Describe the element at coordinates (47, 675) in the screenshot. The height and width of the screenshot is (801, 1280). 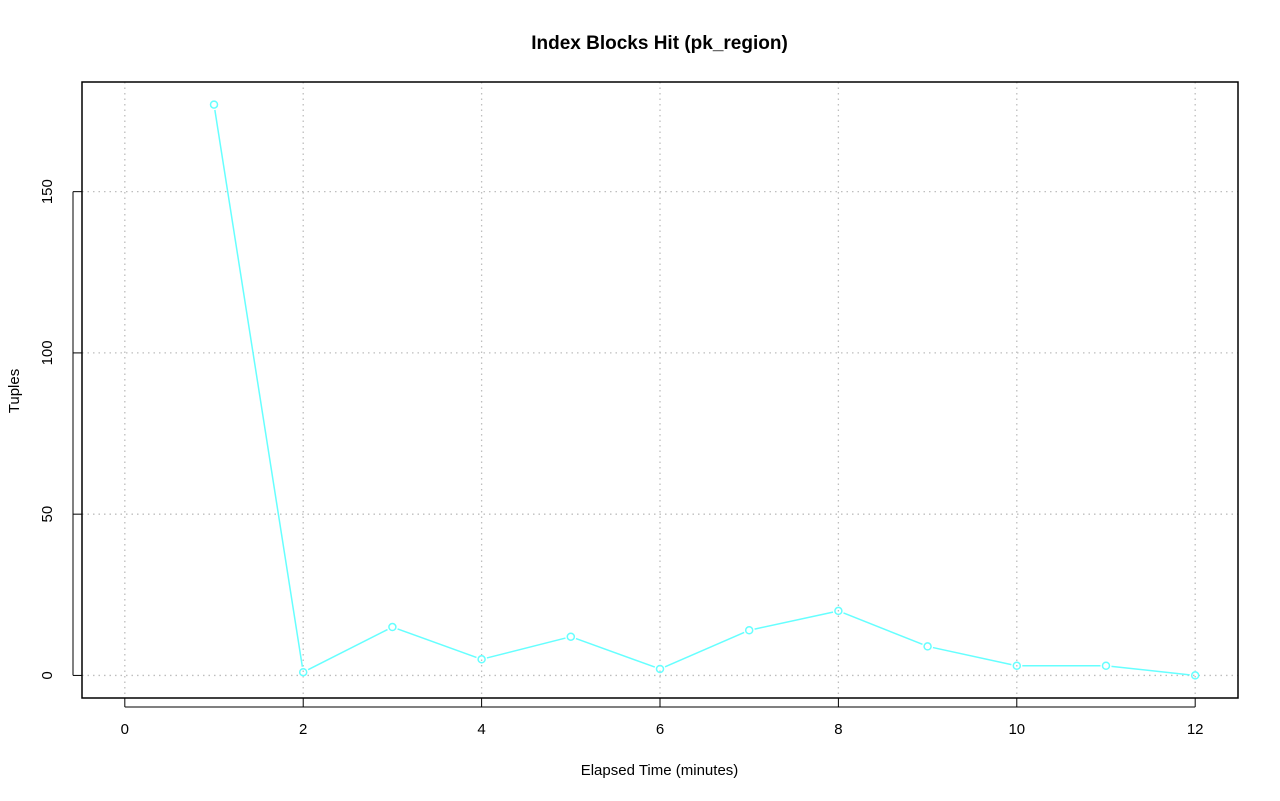
I see `y-tick-label: 0` at that location.